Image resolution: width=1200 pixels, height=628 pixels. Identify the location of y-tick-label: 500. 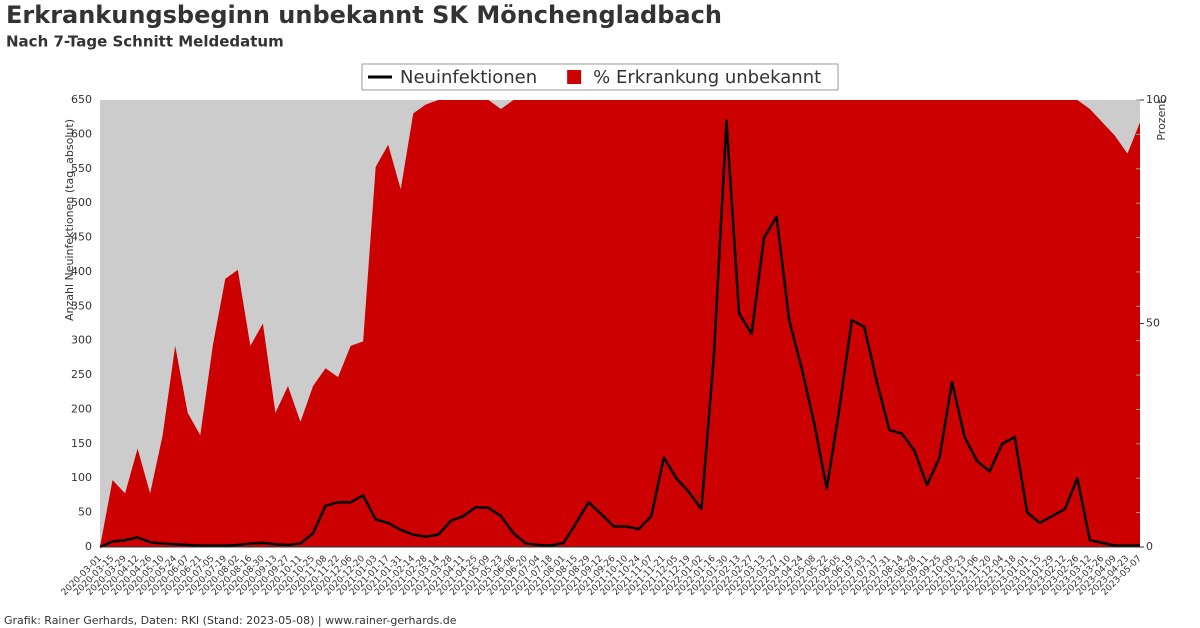
(81, 202).